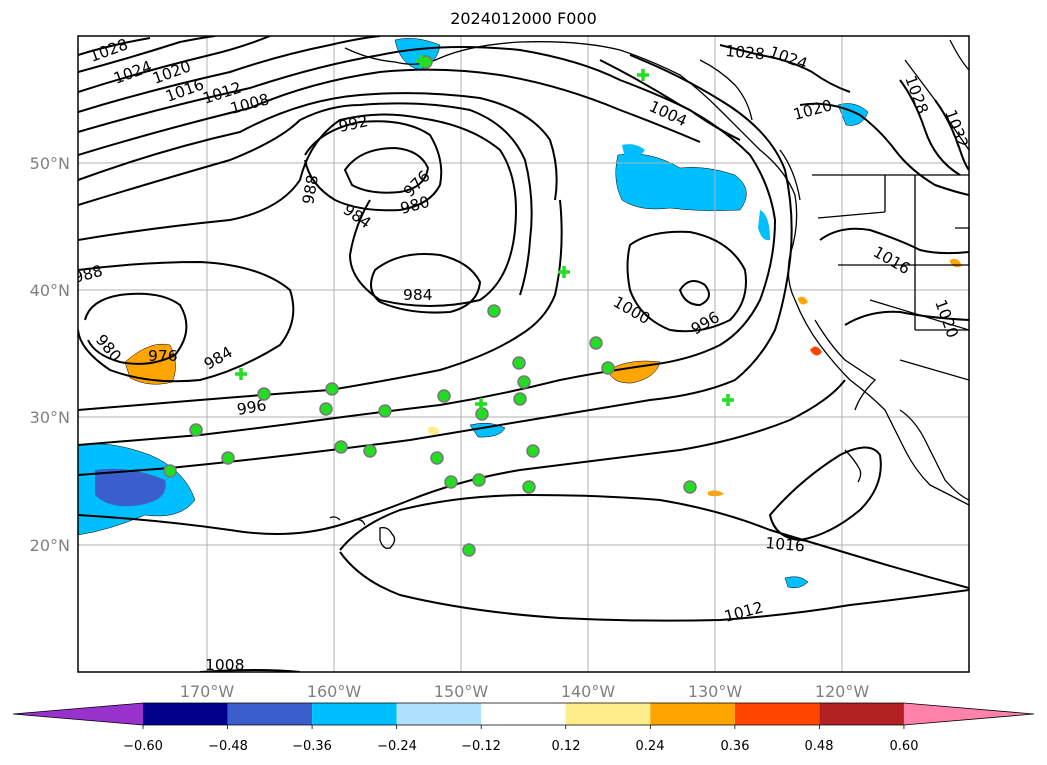 The height and width of the screenshot is (765, 1047). I want to click on colorbar-segments, so click(523, 714).